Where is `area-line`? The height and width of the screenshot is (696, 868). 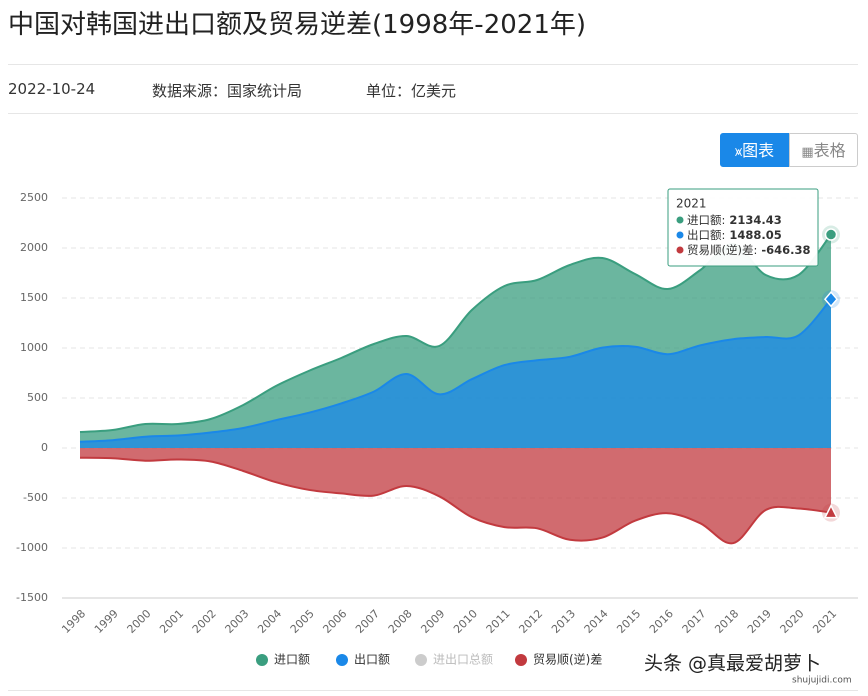
area-line is located at coordinates (455, 500).